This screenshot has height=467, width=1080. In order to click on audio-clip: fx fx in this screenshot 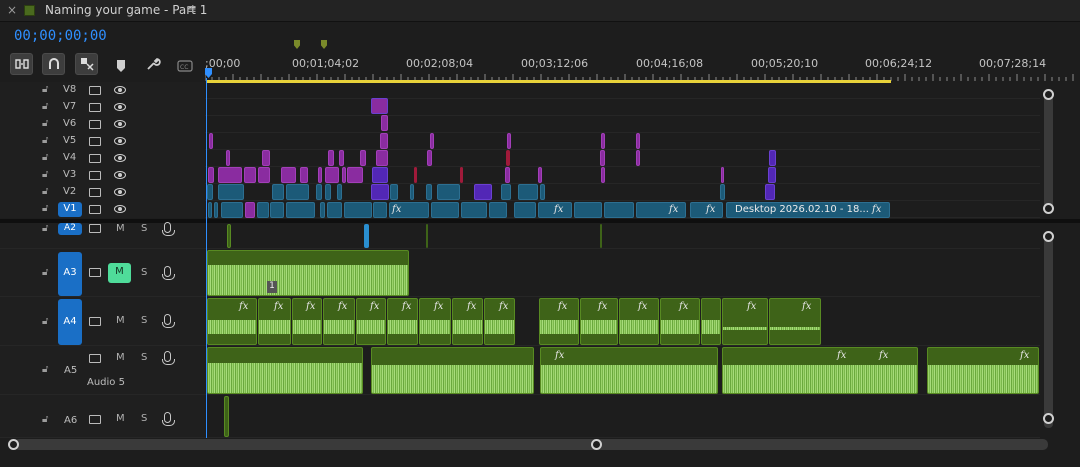, I will do `click(820, 370)`.